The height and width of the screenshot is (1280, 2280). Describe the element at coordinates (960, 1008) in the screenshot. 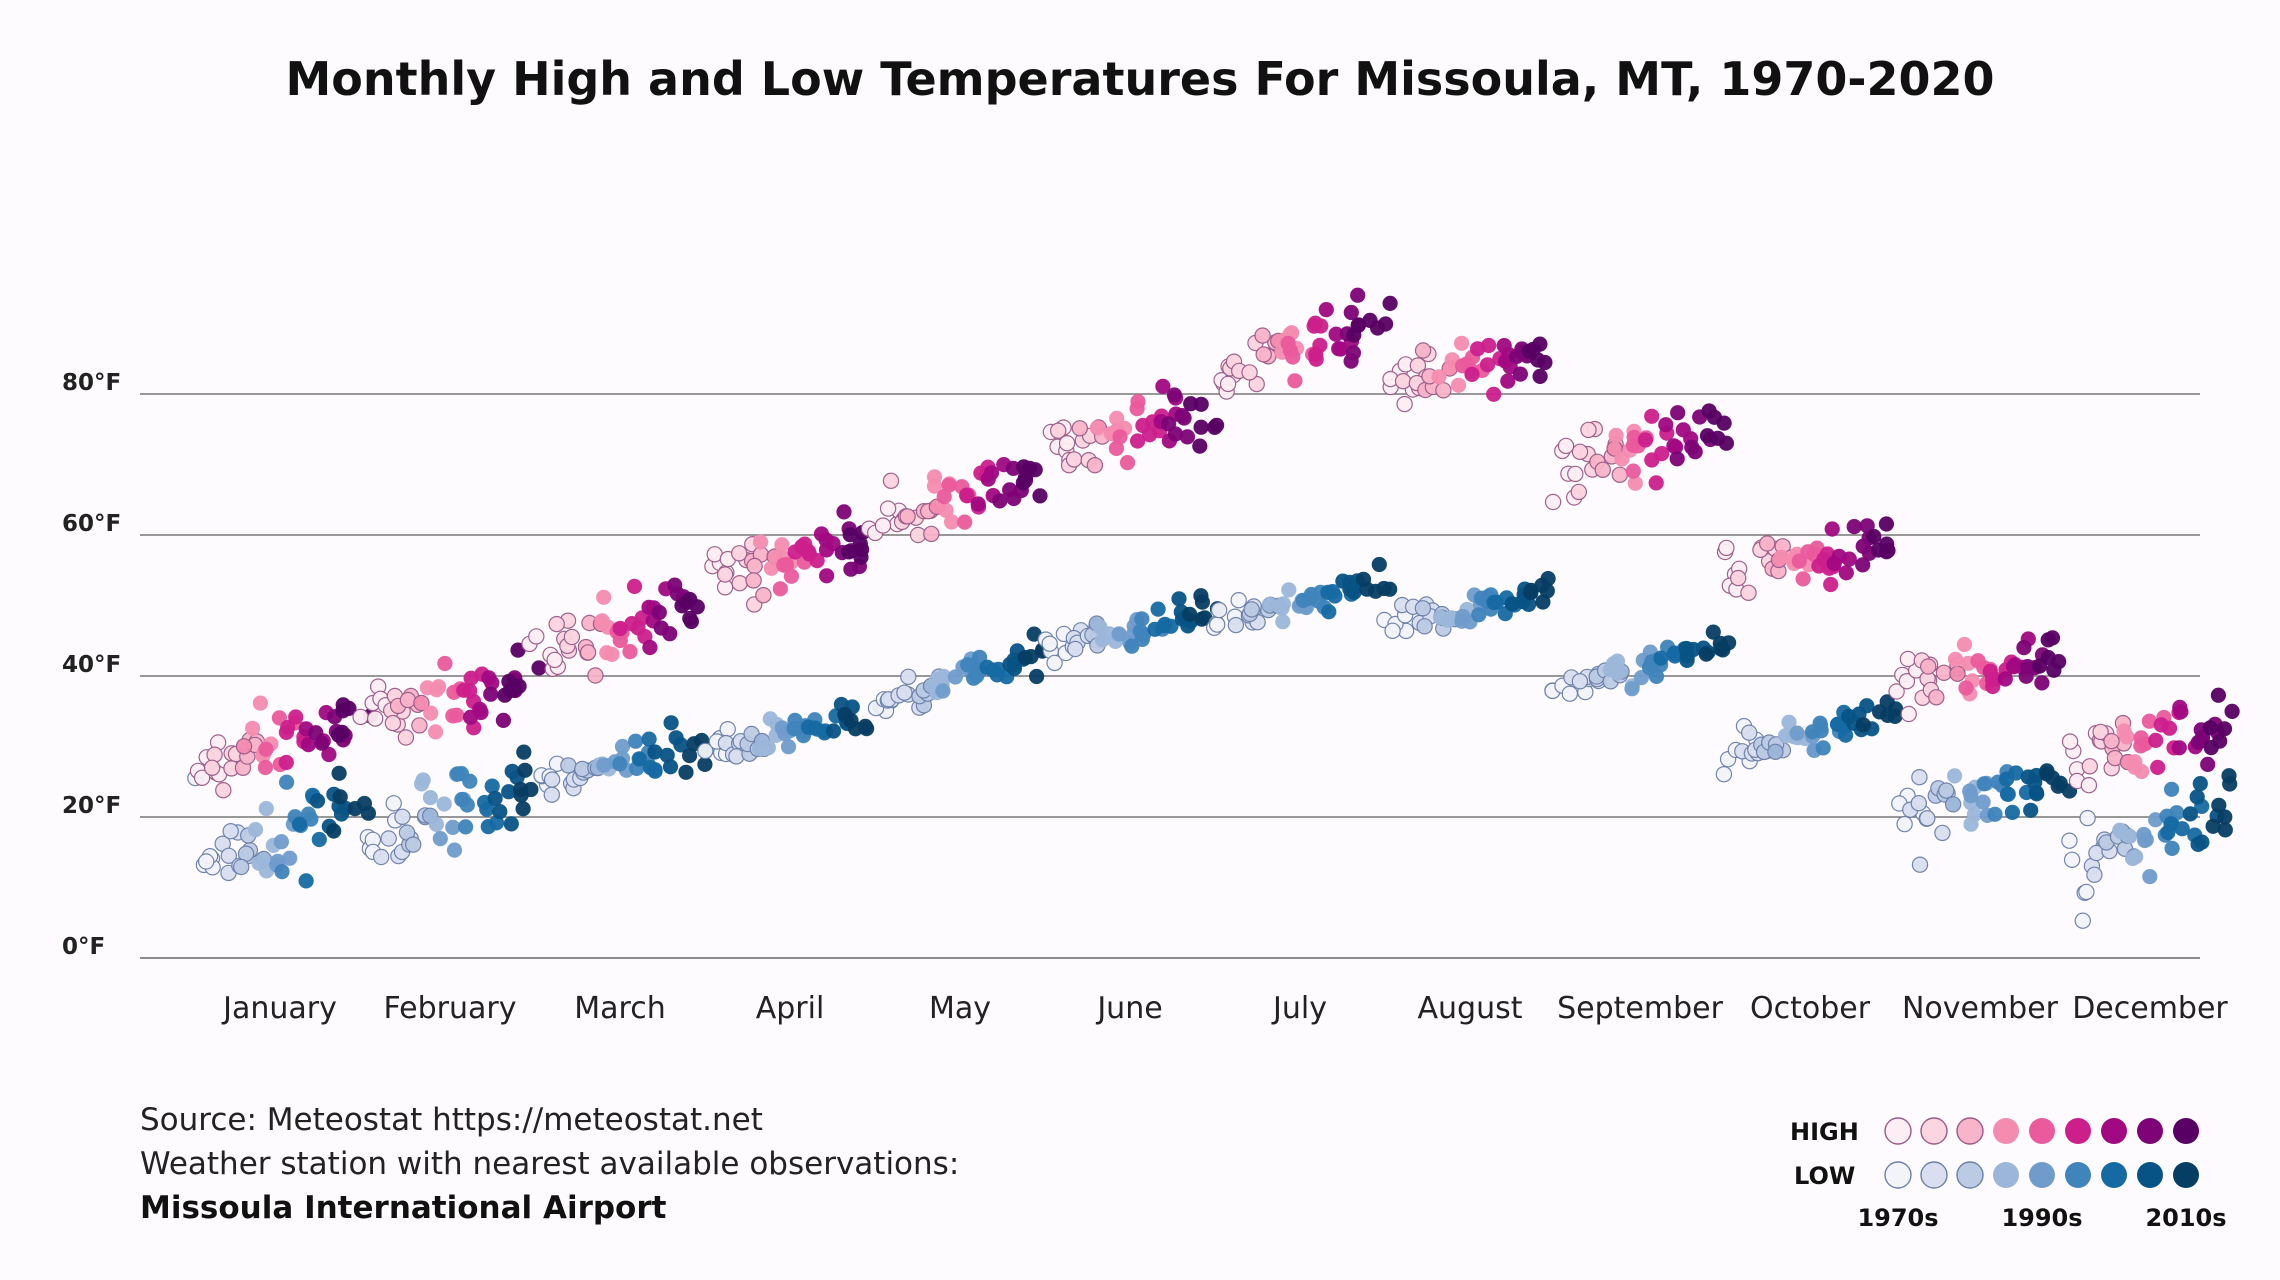

I see `x-tick-label: May` at that location.